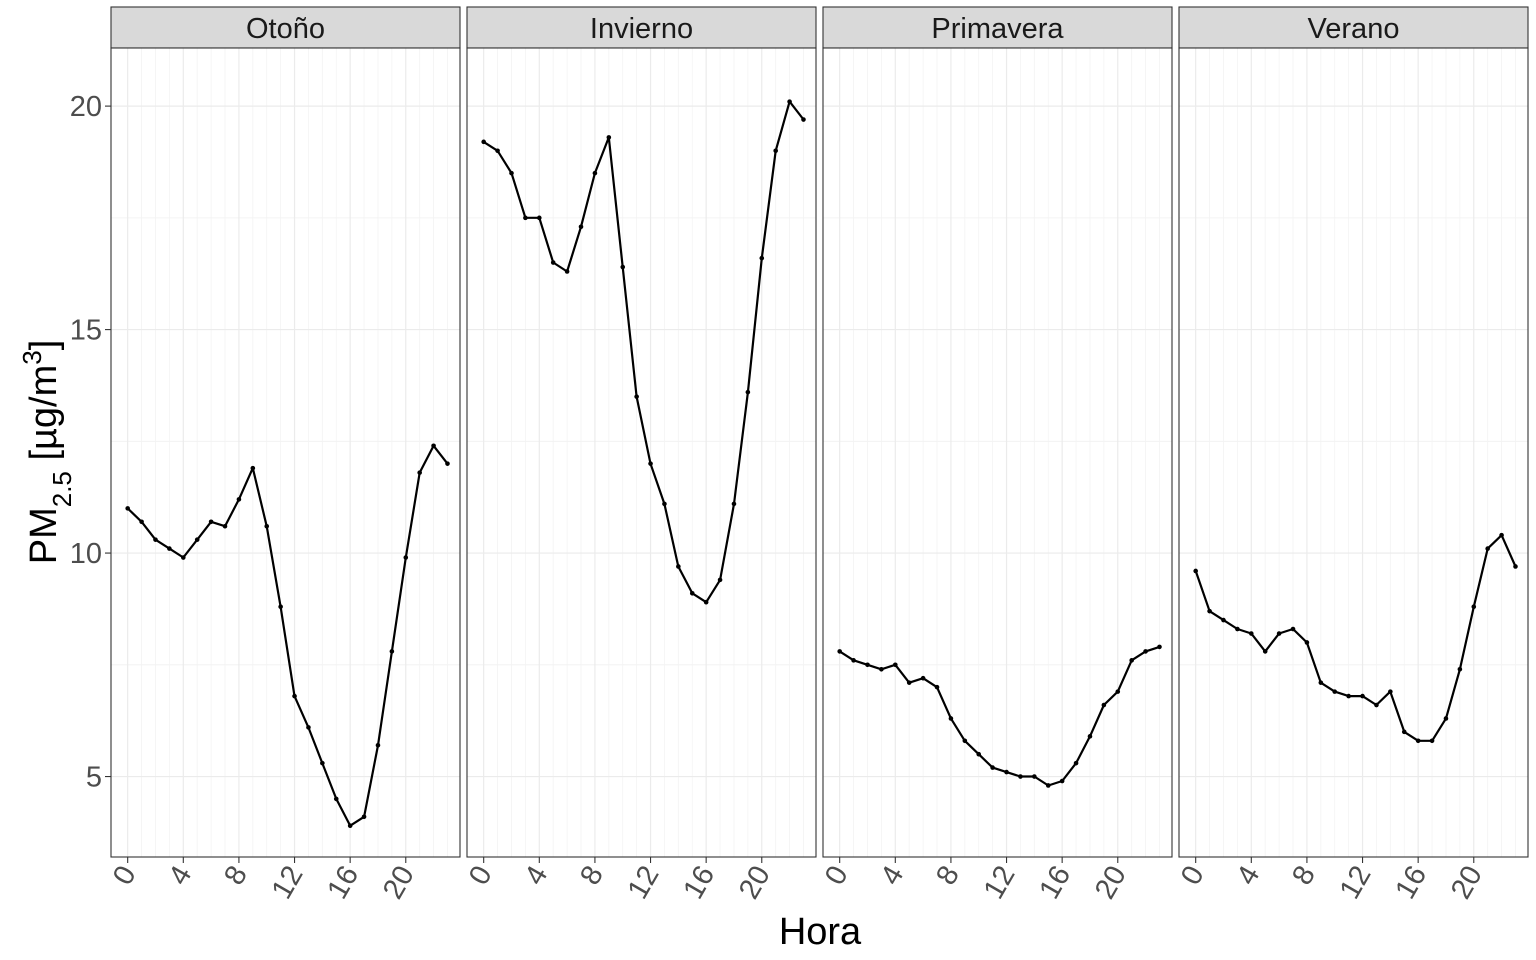  Describe the element at coordinates (44, 535) in the screenshot. I see `y-axis-title-base: PM` at that location.